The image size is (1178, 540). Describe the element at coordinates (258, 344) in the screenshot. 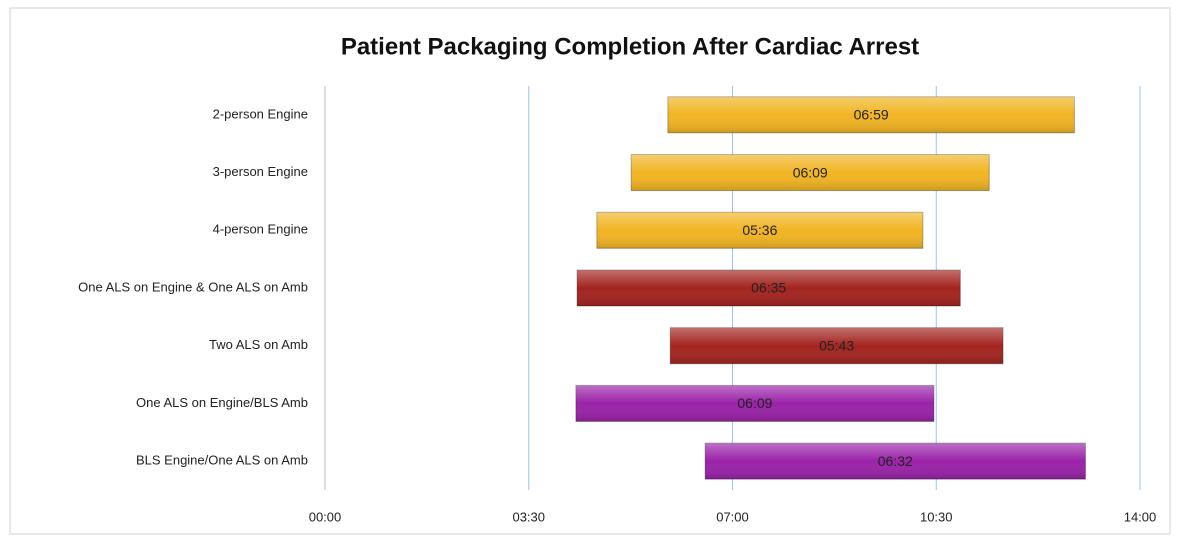

I see `y-tick-label: Two ALS on Amb` at that location.